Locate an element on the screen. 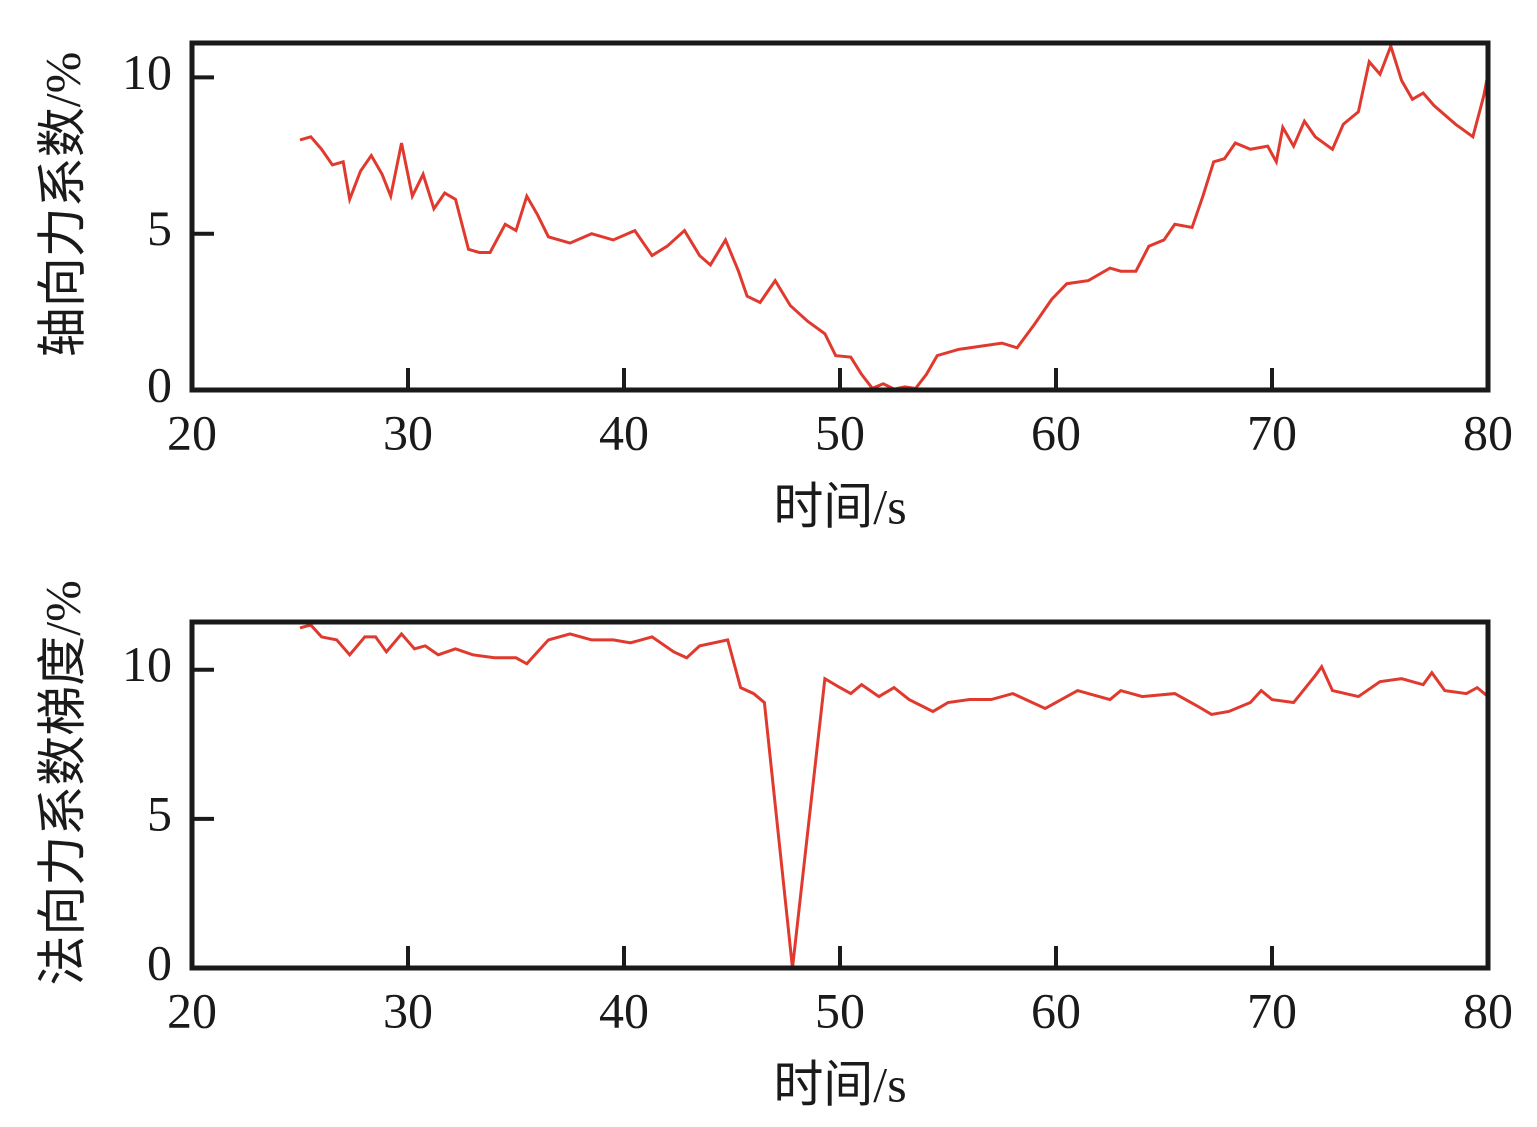 The height and width of the screenshot is (1127, 1537). y-axis-label: 法向力系数梯度/% is located at coordinates (62, 783).